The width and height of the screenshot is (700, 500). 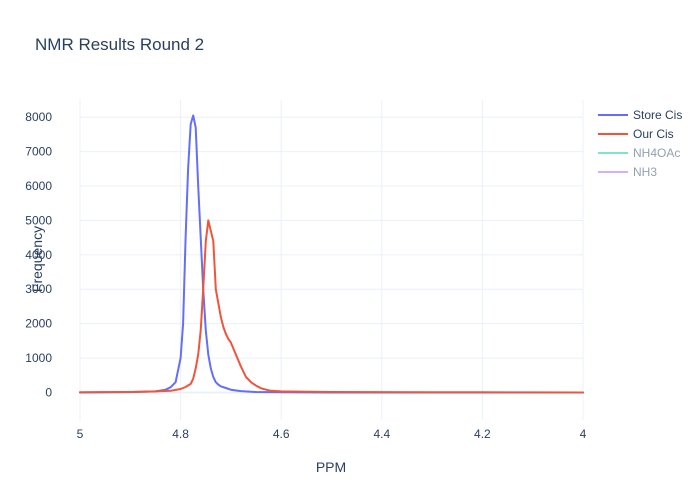 I want to click on x-tick-label: 4.2, so click(x=482, y=434).